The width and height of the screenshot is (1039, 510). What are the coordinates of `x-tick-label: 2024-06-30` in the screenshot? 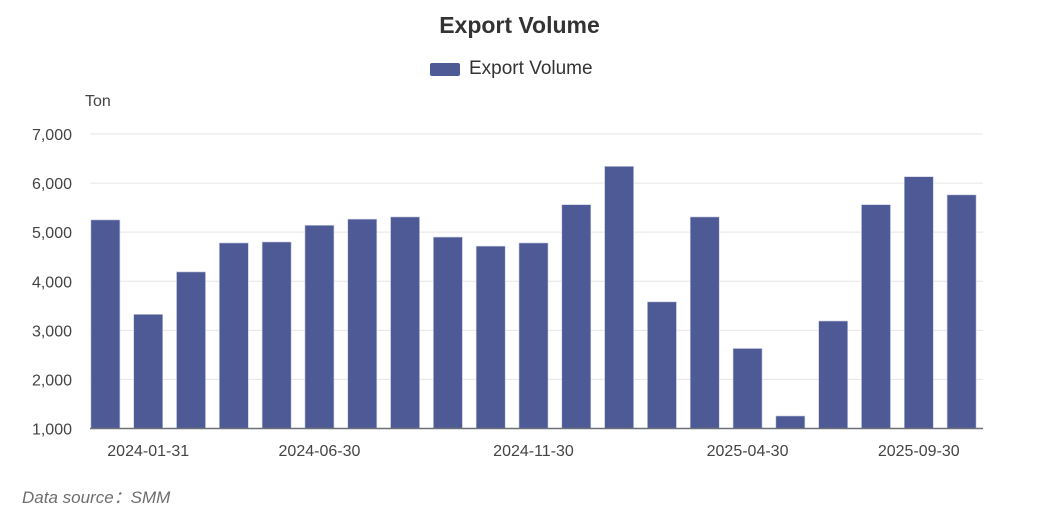 It's located at (320, 451).